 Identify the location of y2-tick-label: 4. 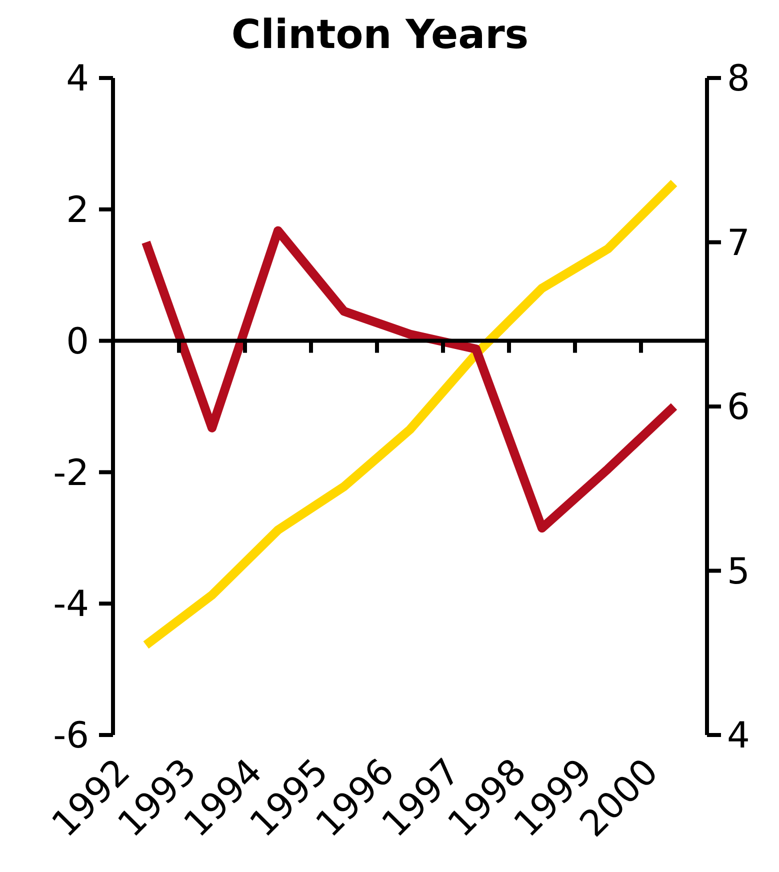
(738, 736).